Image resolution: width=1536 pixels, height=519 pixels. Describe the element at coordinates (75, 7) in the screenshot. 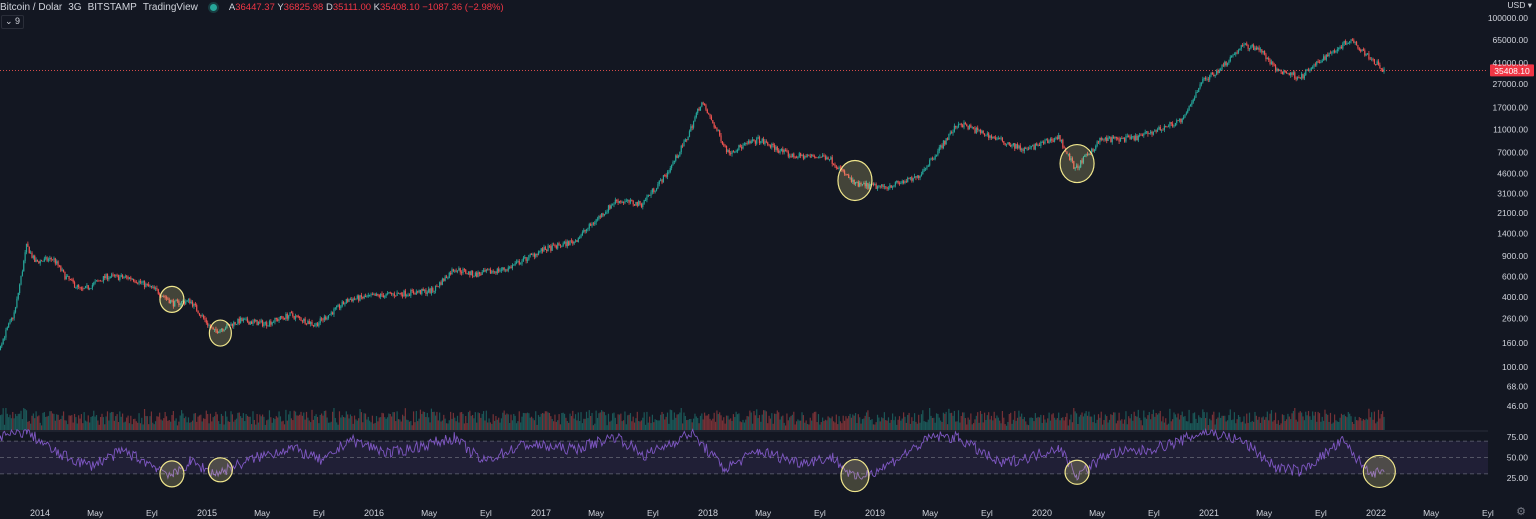

I see `interval-label: 3G` at that location.